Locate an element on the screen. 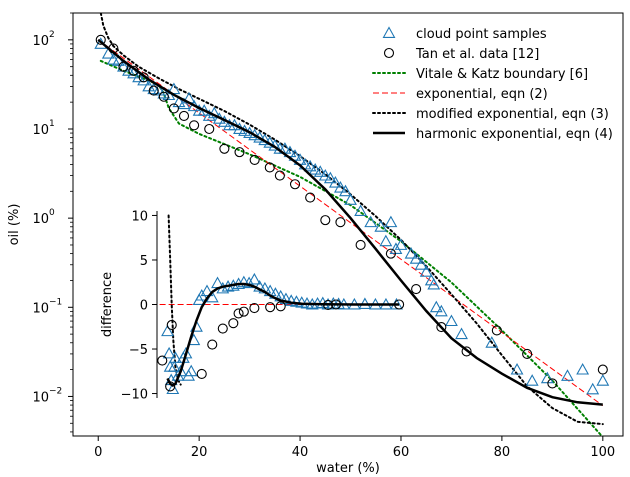 The image size is (630, 477). inset-plot-area is located at coordinates (281, 304).